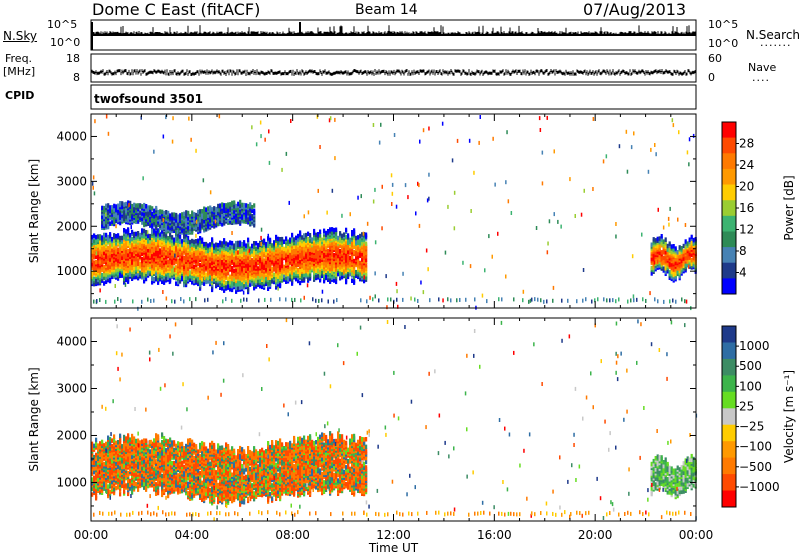  I want to click on power-ytick-label: 4000, so click(71, 136).